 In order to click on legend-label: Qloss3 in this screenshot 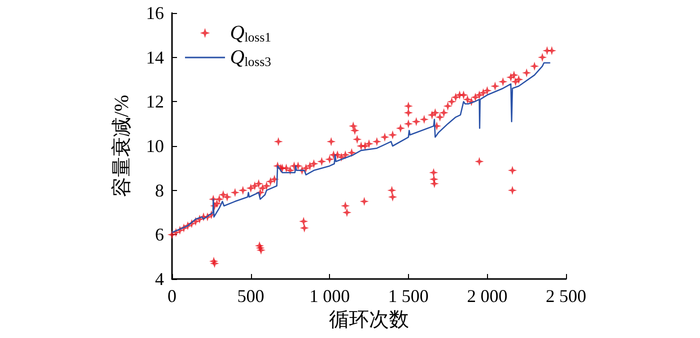, I will do `click(251, 57)`.